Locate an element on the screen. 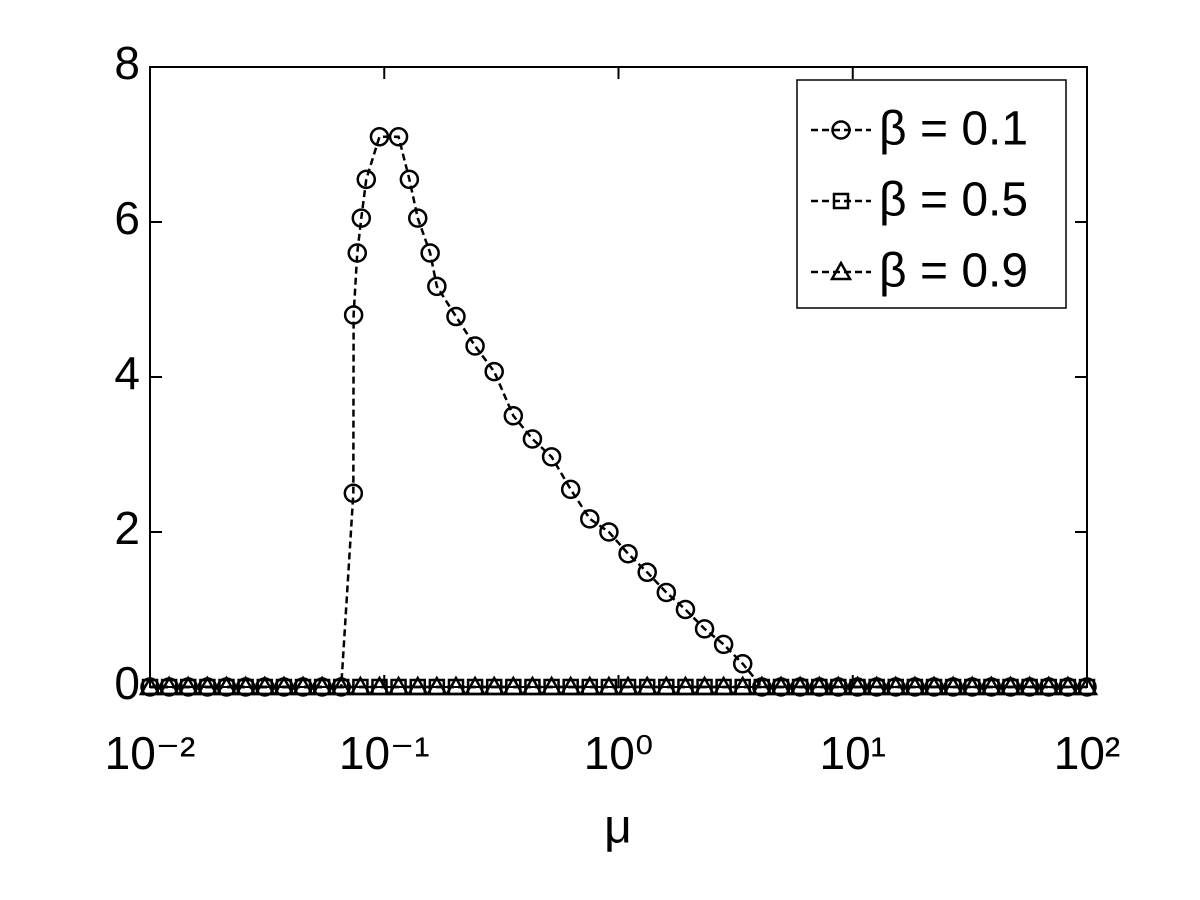  y-tick-label: 0 is located at coordinates (127, 683).